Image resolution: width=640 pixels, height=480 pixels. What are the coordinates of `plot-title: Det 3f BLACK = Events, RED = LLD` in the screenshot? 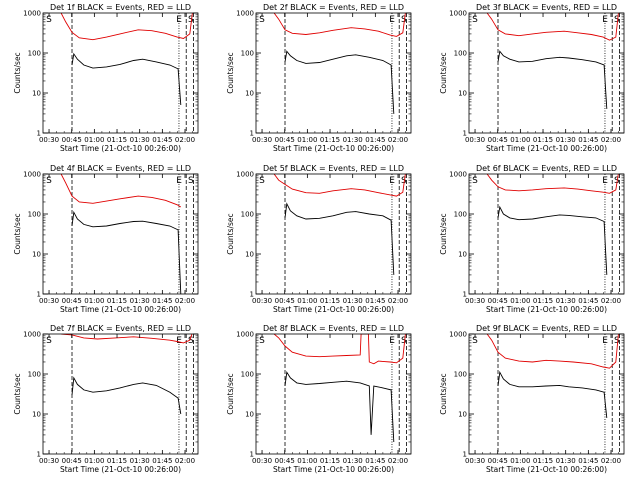 It's located at (546, 7).